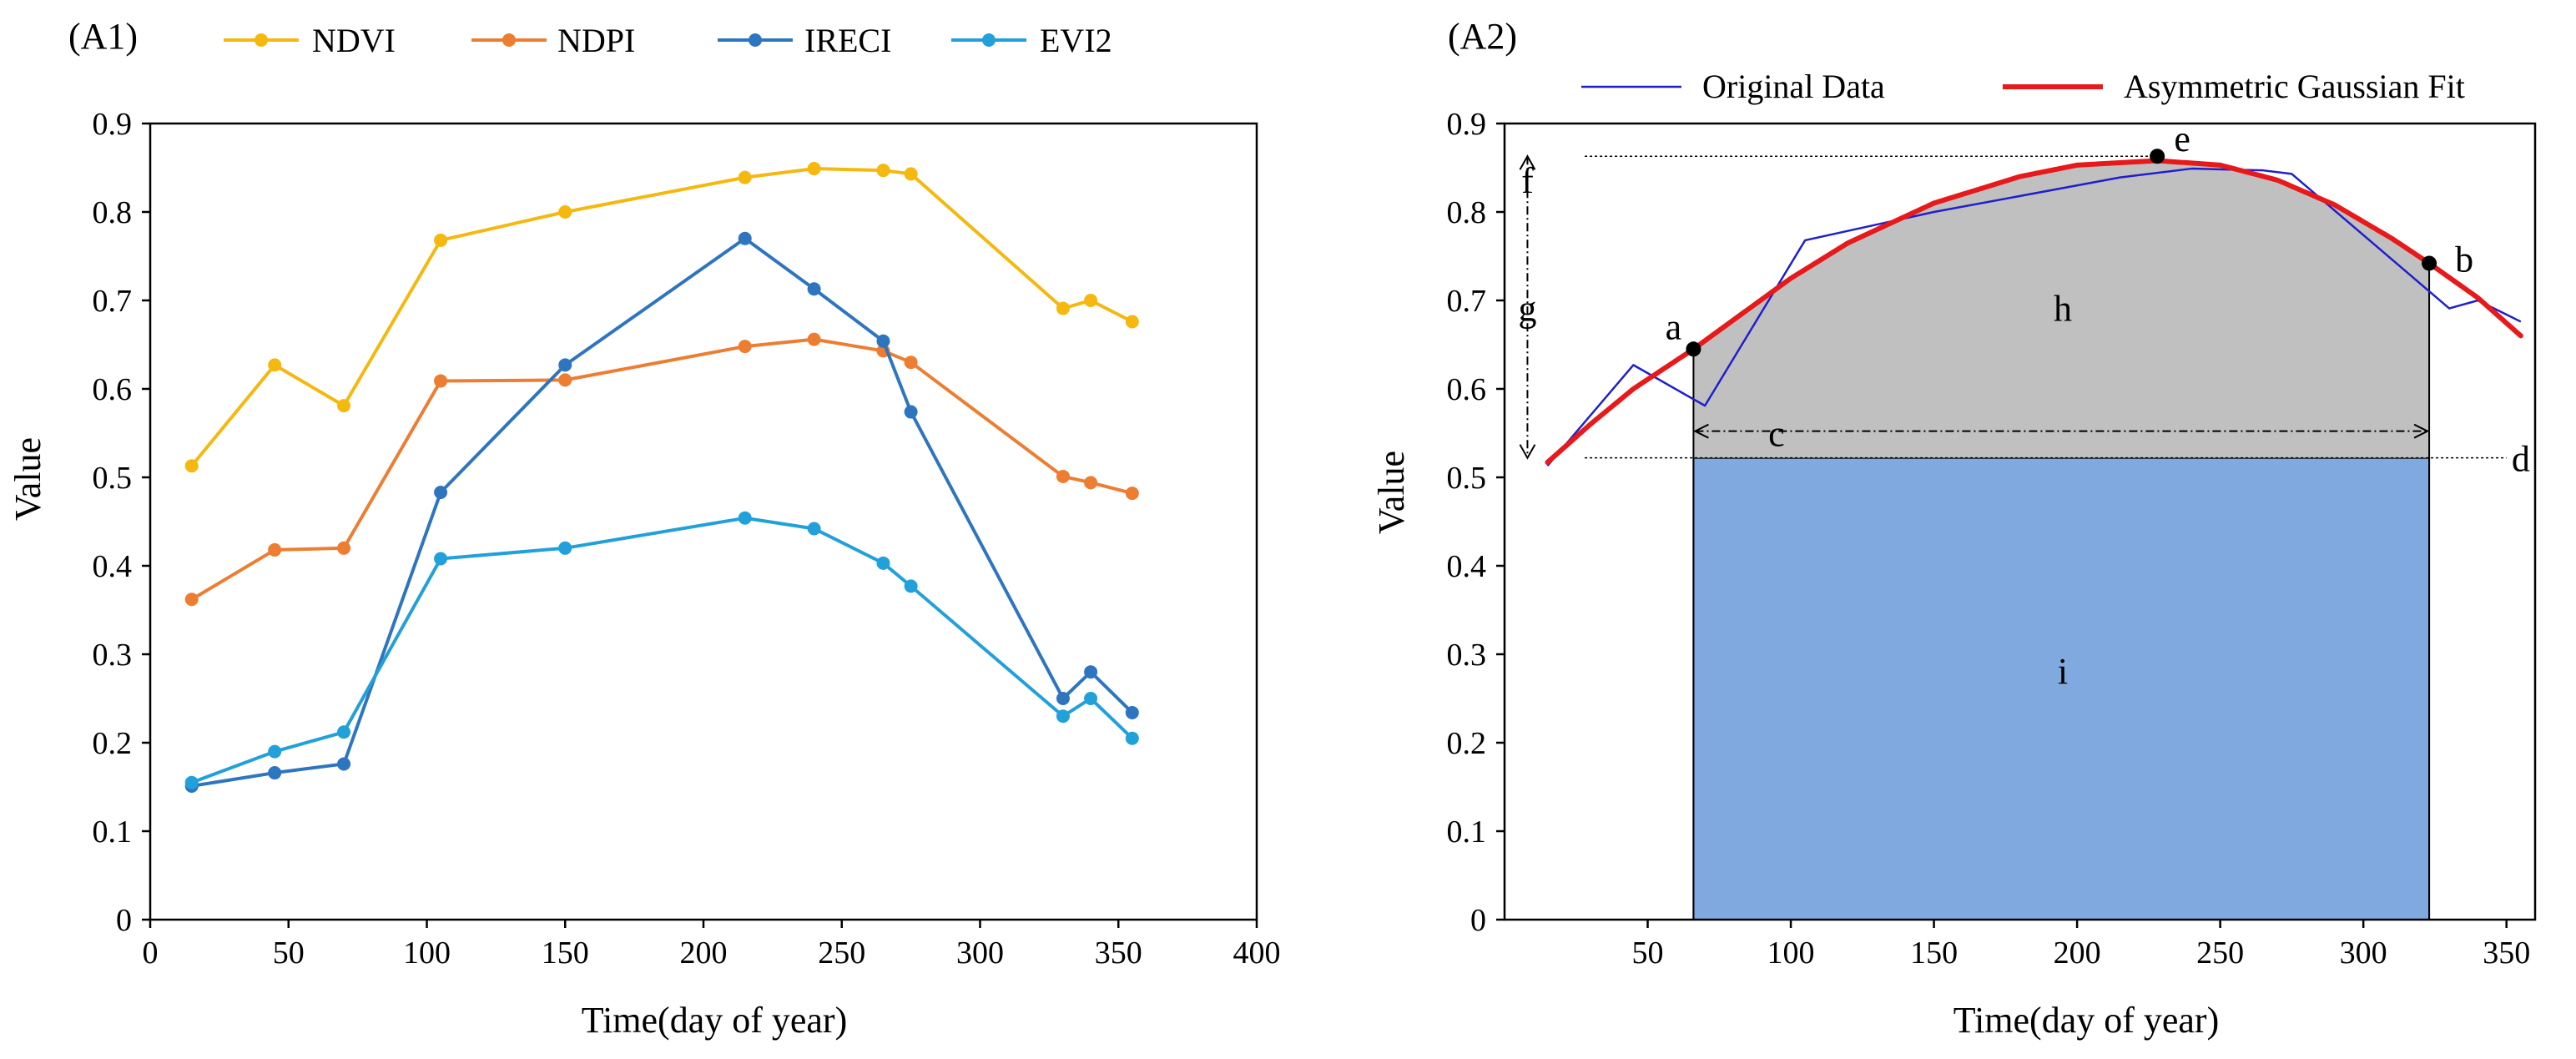 The image size is (2576, 1059). Describe the element at coordinates (566, 953) in the screenshot. I see `x-tick-label: 150` at that location.